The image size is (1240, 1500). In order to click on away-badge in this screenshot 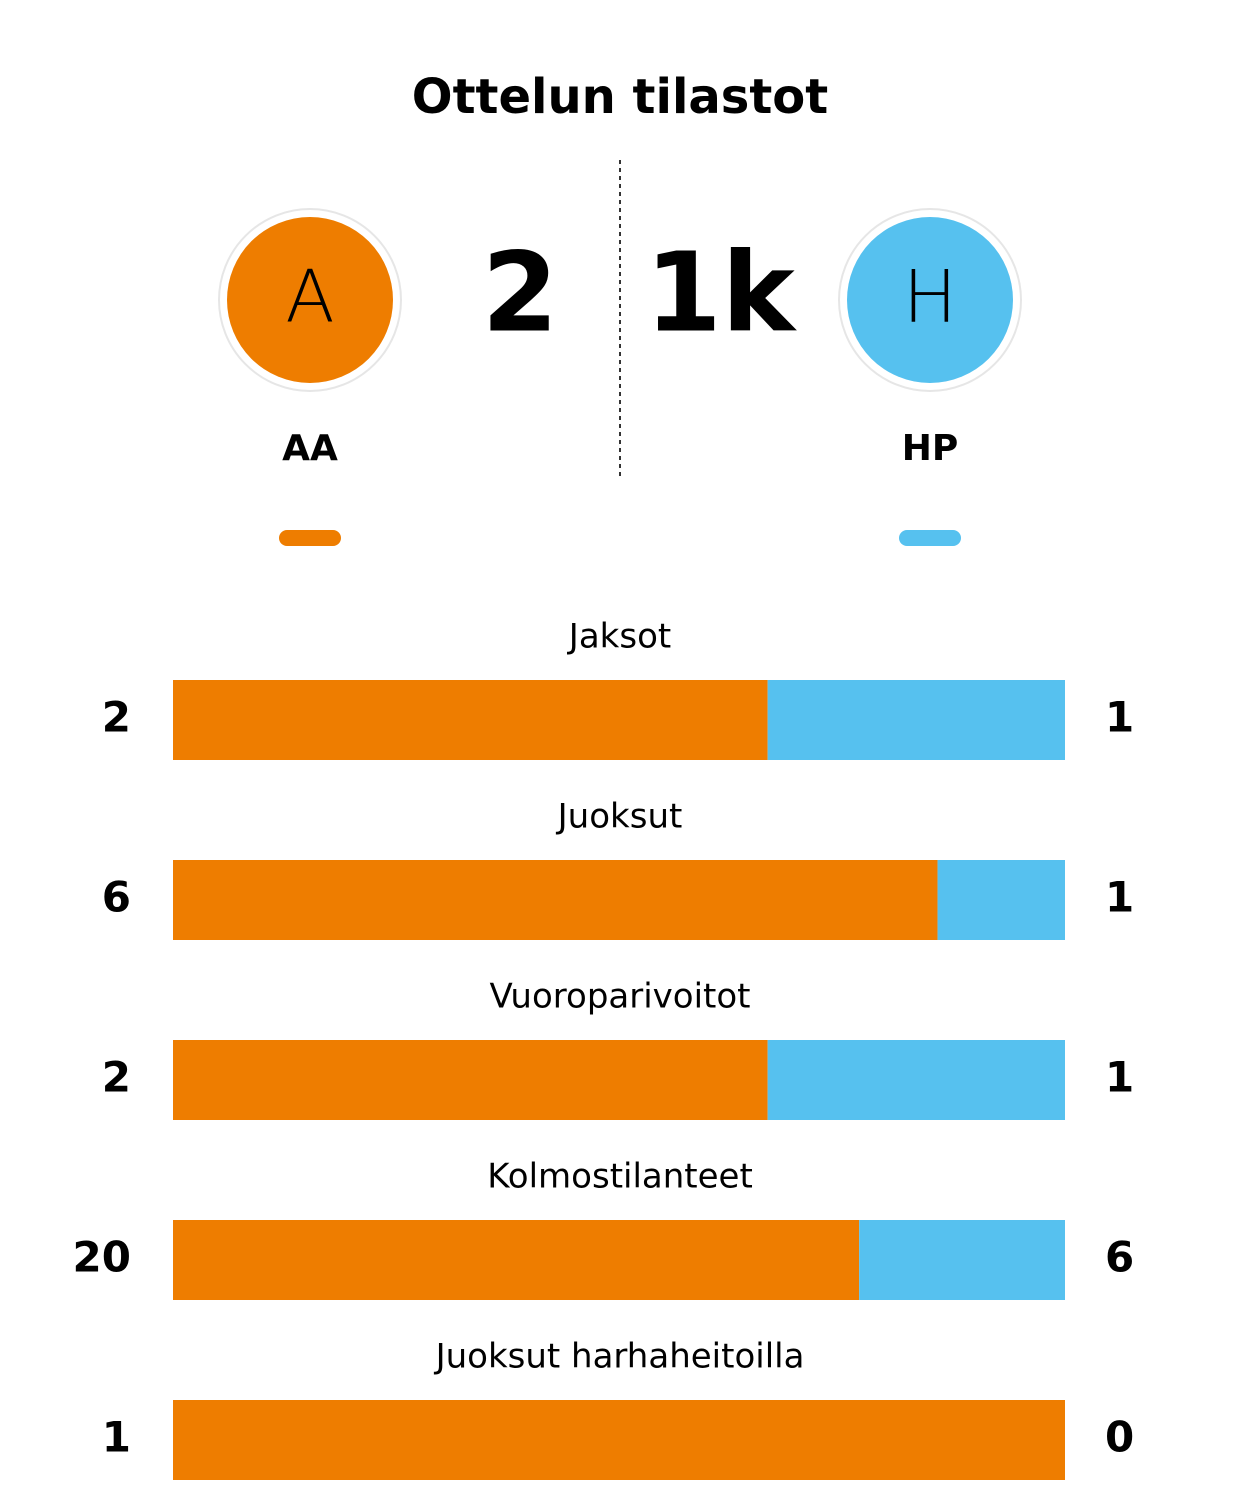, I will do `click(930, 300)`.